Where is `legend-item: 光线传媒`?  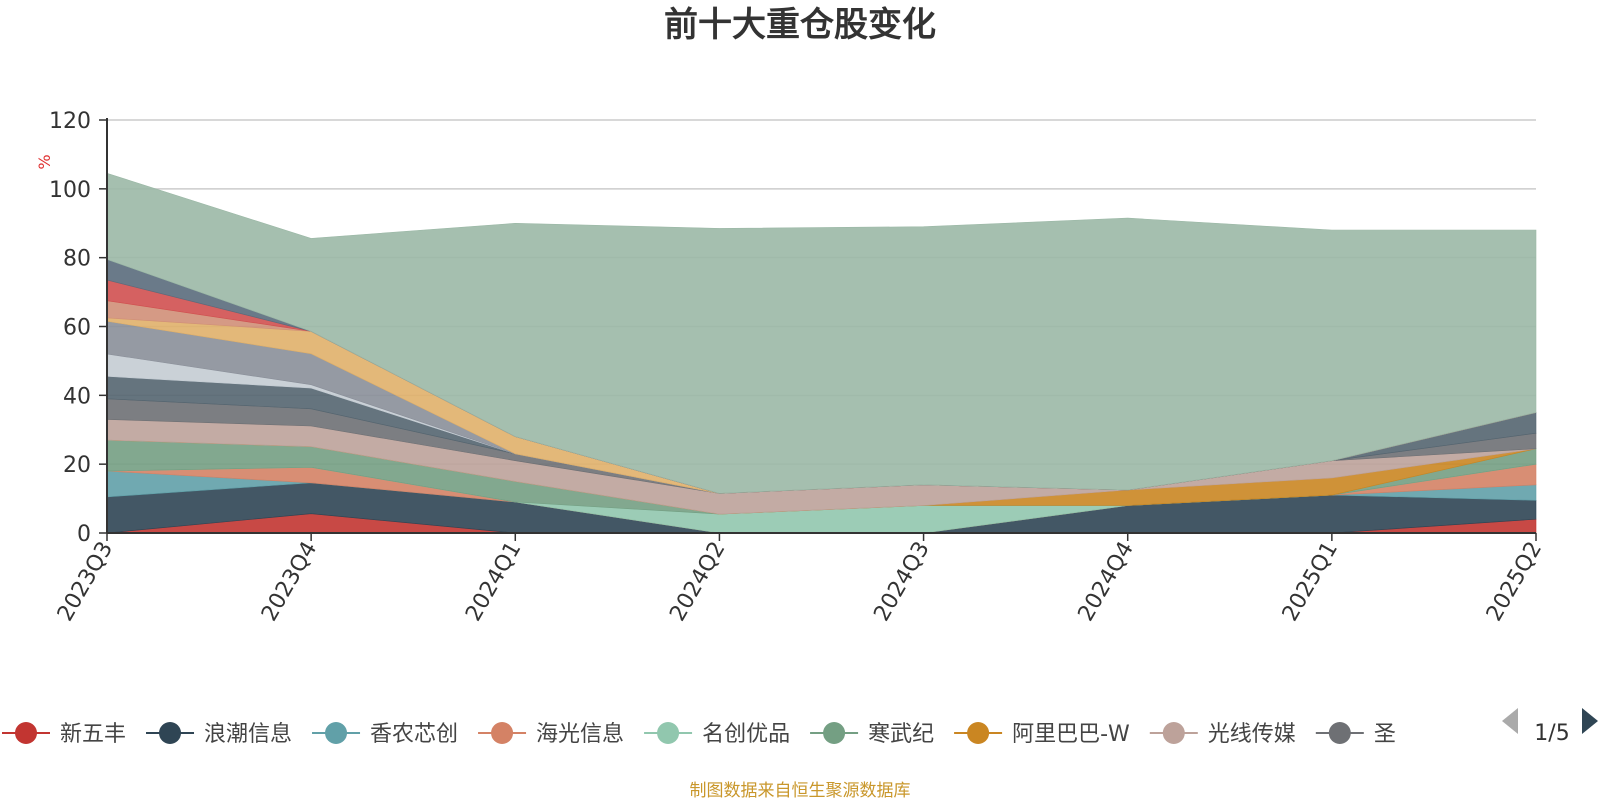 legend-item: 光线传媒 is located at coordinates (1222, 734).